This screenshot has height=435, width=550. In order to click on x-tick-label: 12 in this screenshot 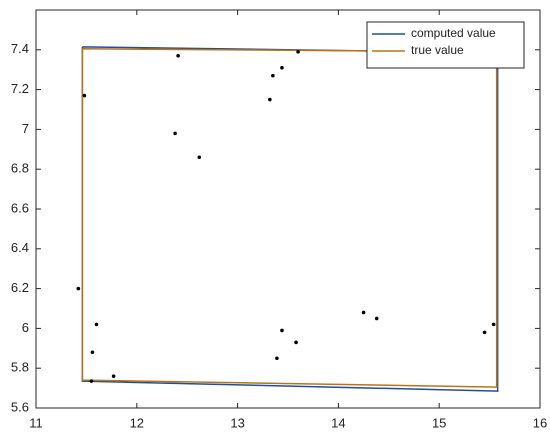, I will do `click(137, 422)`.